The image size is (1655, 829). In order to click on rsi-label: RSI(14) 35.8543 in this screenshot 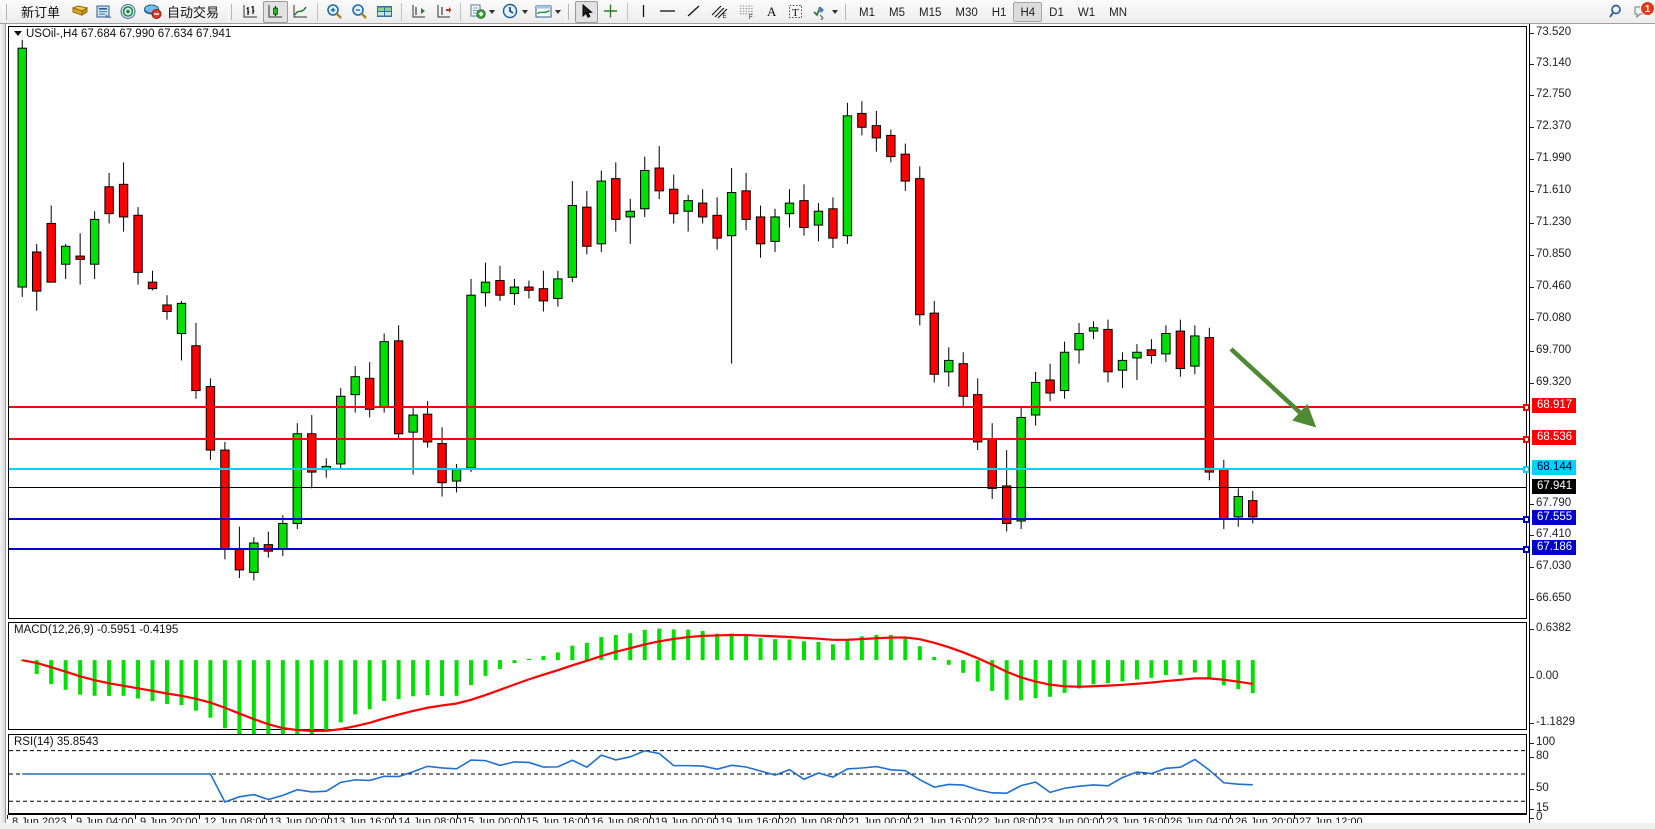, I will do `click(56, 742)`.